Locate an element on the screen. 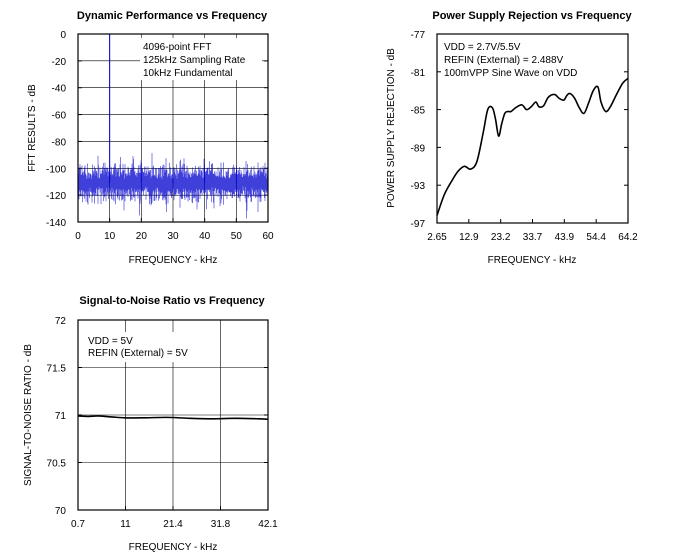 The width and height of the screenshot is (678, 556). snr-x-tick-label: 42.1 is located at coordinates (268, 524).